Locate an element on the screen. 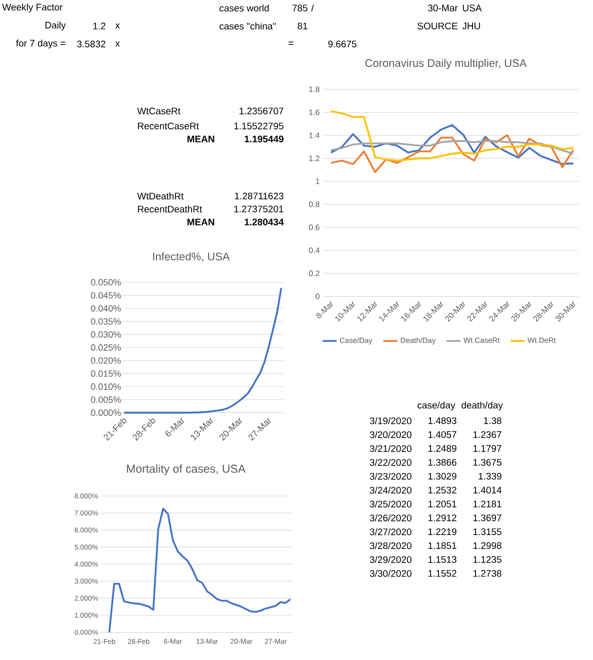 This screenshot has height=660, width=593. text: 1.1235 is located at coordinates (487, 559).